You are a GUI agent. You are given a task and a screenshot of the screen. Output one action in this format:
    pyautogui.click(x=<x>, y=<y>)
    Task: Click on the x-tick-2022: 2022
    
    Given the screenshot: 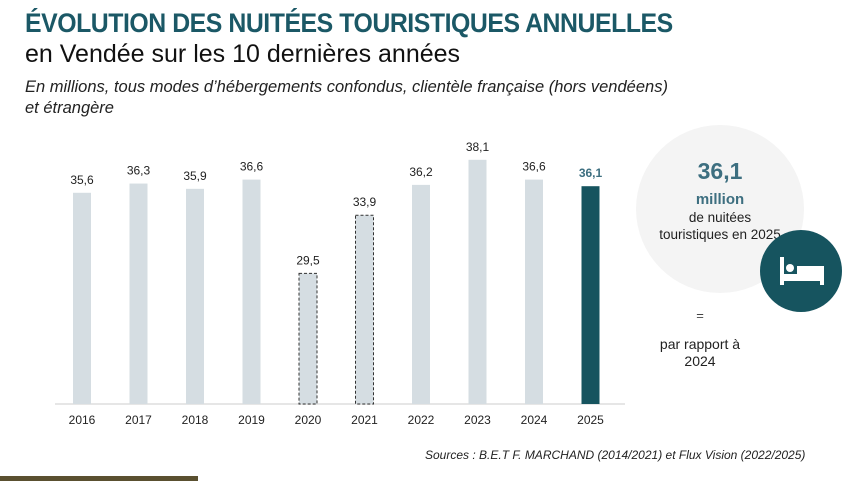 What is the action you would take?
    pyautogui.click(x=421, y=420)
    